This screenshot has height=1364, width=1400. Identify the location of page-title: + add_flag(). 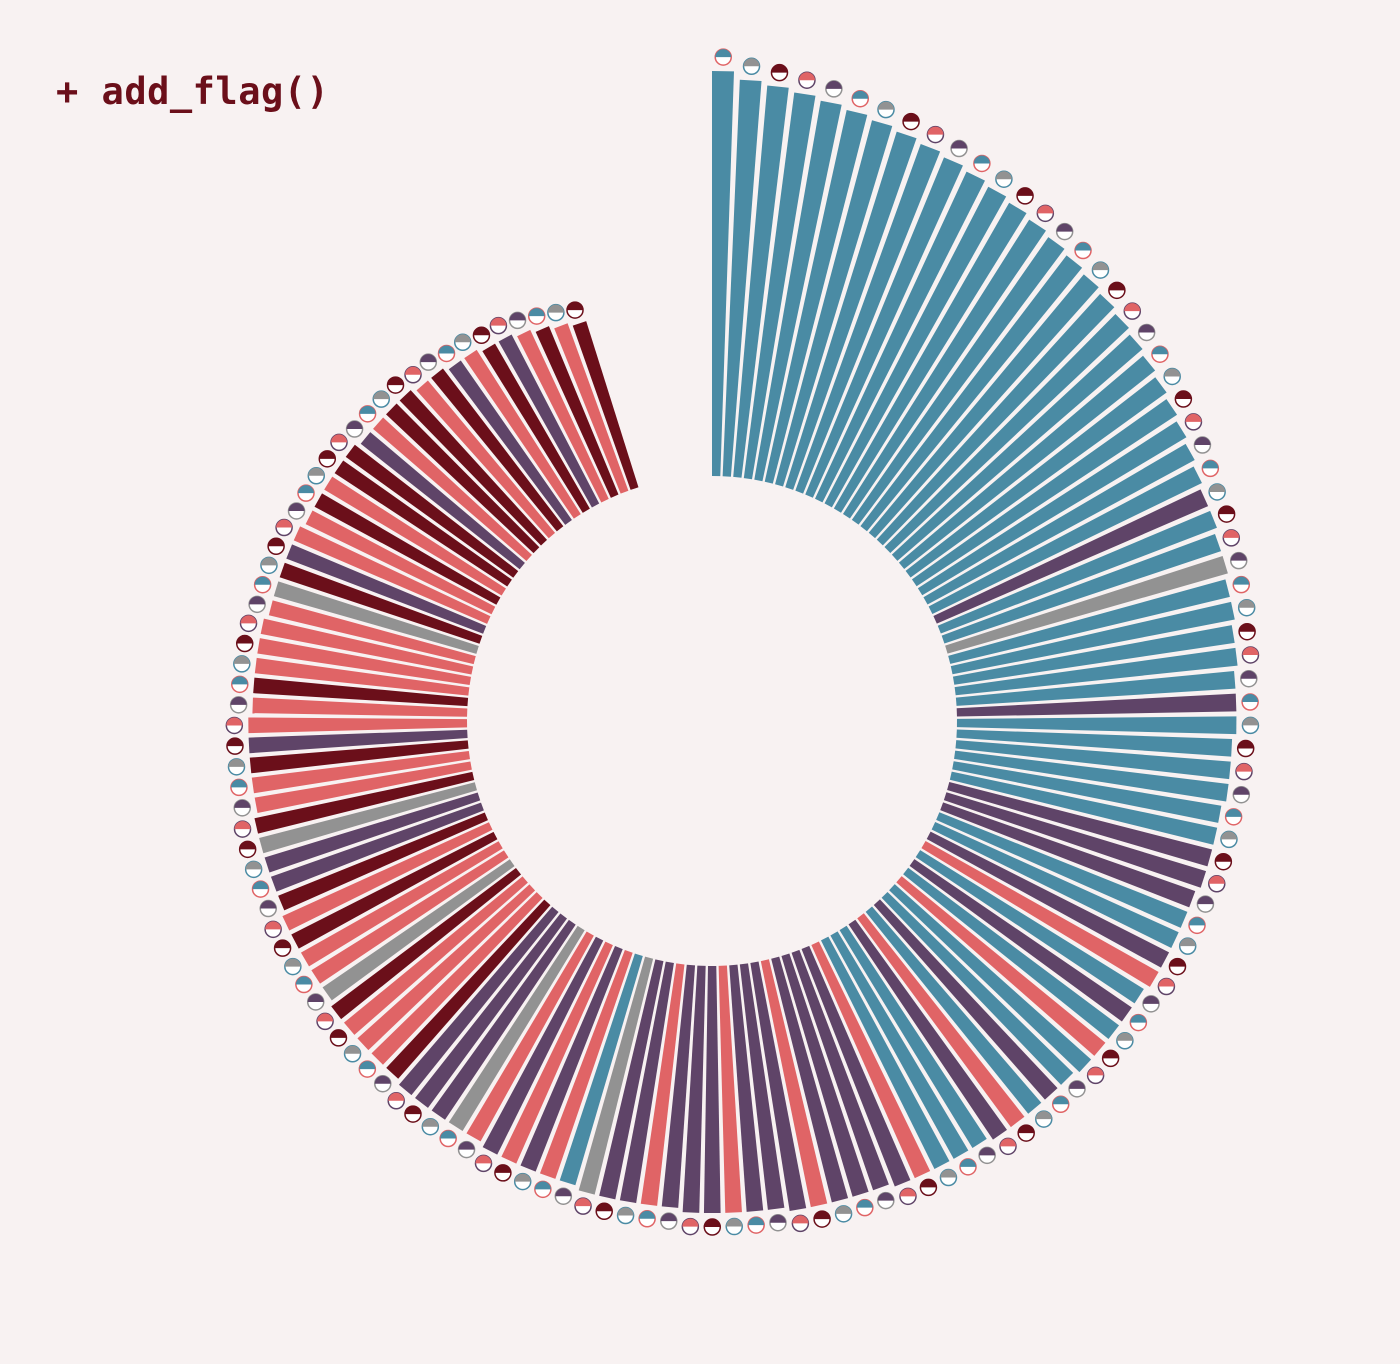
(193, 91).